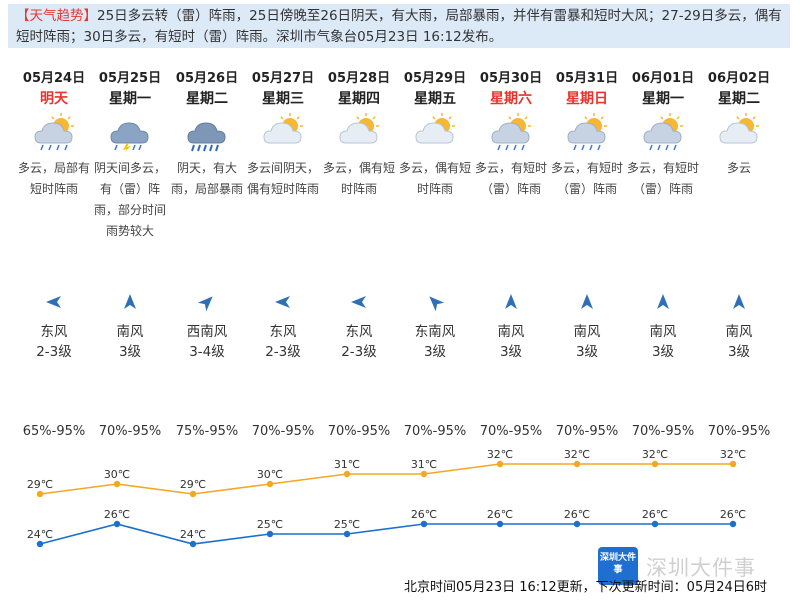 This screenshot has height=600, width=800. Describe the element at coordinates (282, 302) in the screenshot. I see `arrow-west-icon` at that location.